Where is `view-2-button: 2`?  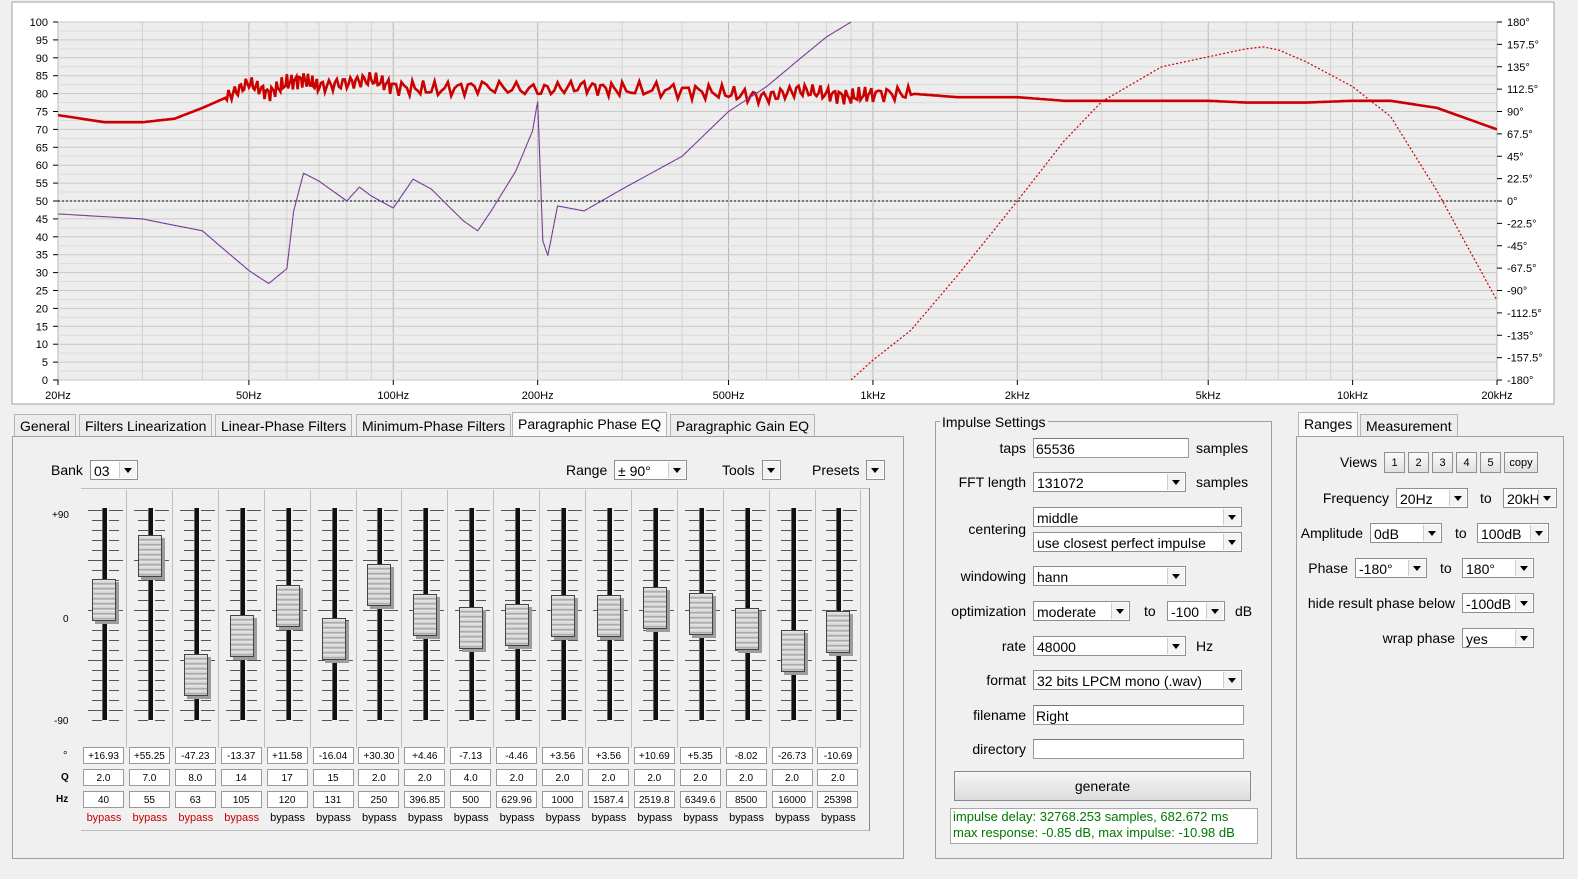
view-2-button: 2 is located at coordinates (1418, 462).